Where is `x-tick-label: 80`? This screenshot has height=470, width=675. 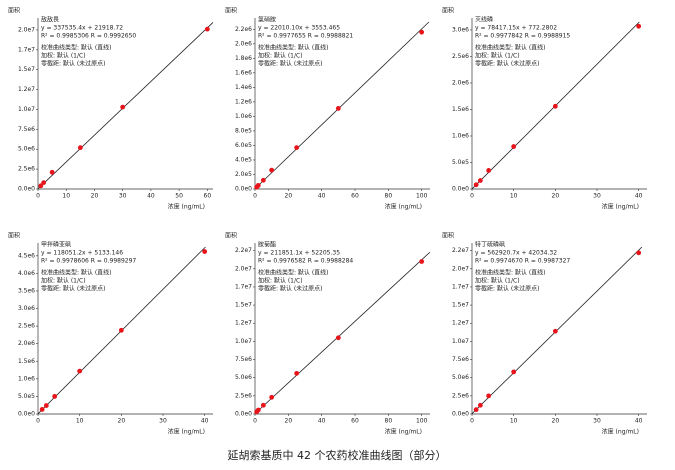 x-tick-label: 80 is located at coordinates (389, 421).